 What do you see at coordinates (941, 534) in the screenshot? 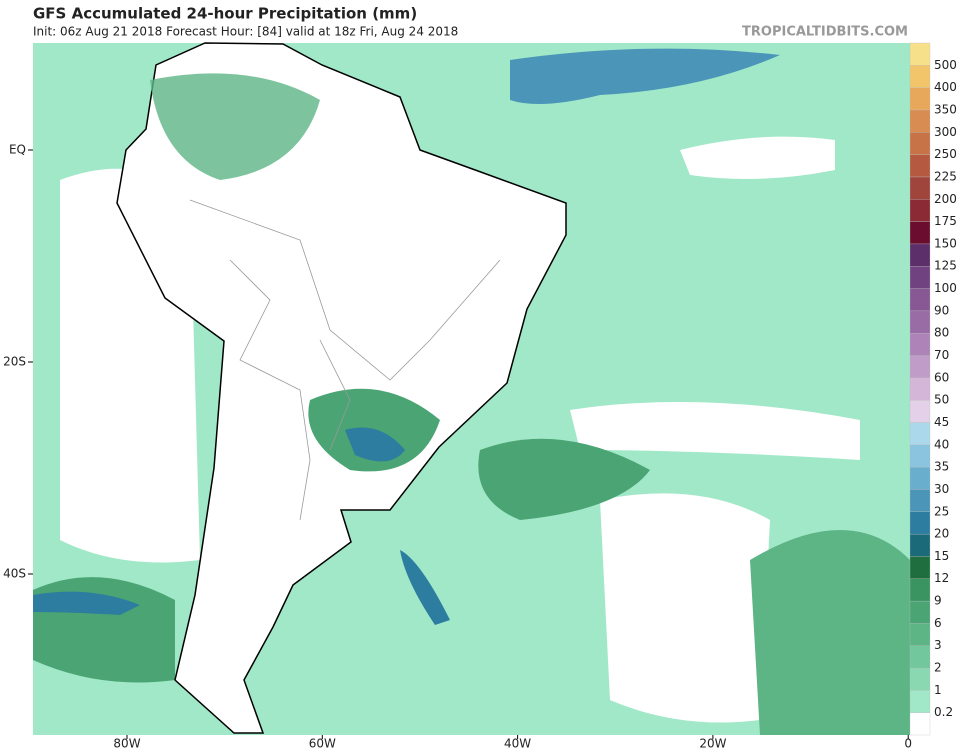
I see `colorbar-label: 20` at bounding box center [941, 534].